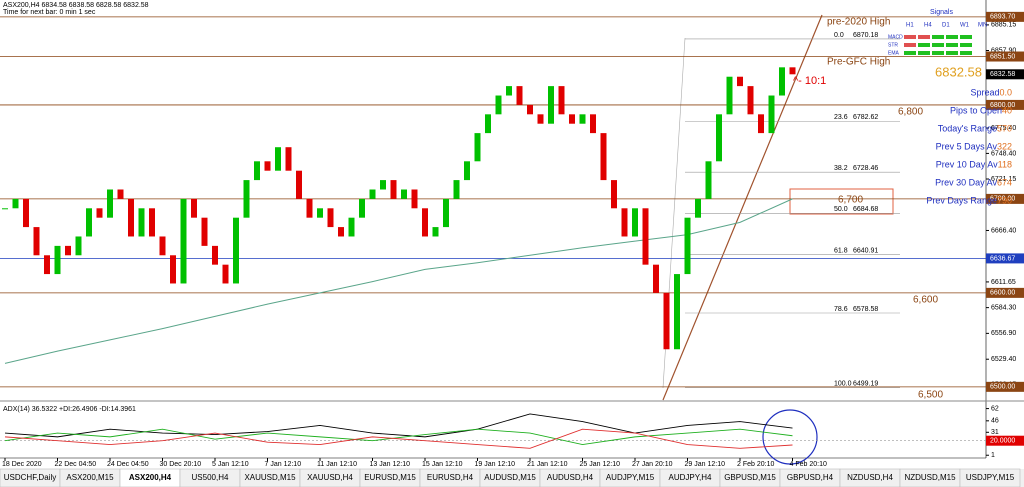 The image size is (1024, 487). I want to click on tab-label: ASX200,H4, so click(150, 477).